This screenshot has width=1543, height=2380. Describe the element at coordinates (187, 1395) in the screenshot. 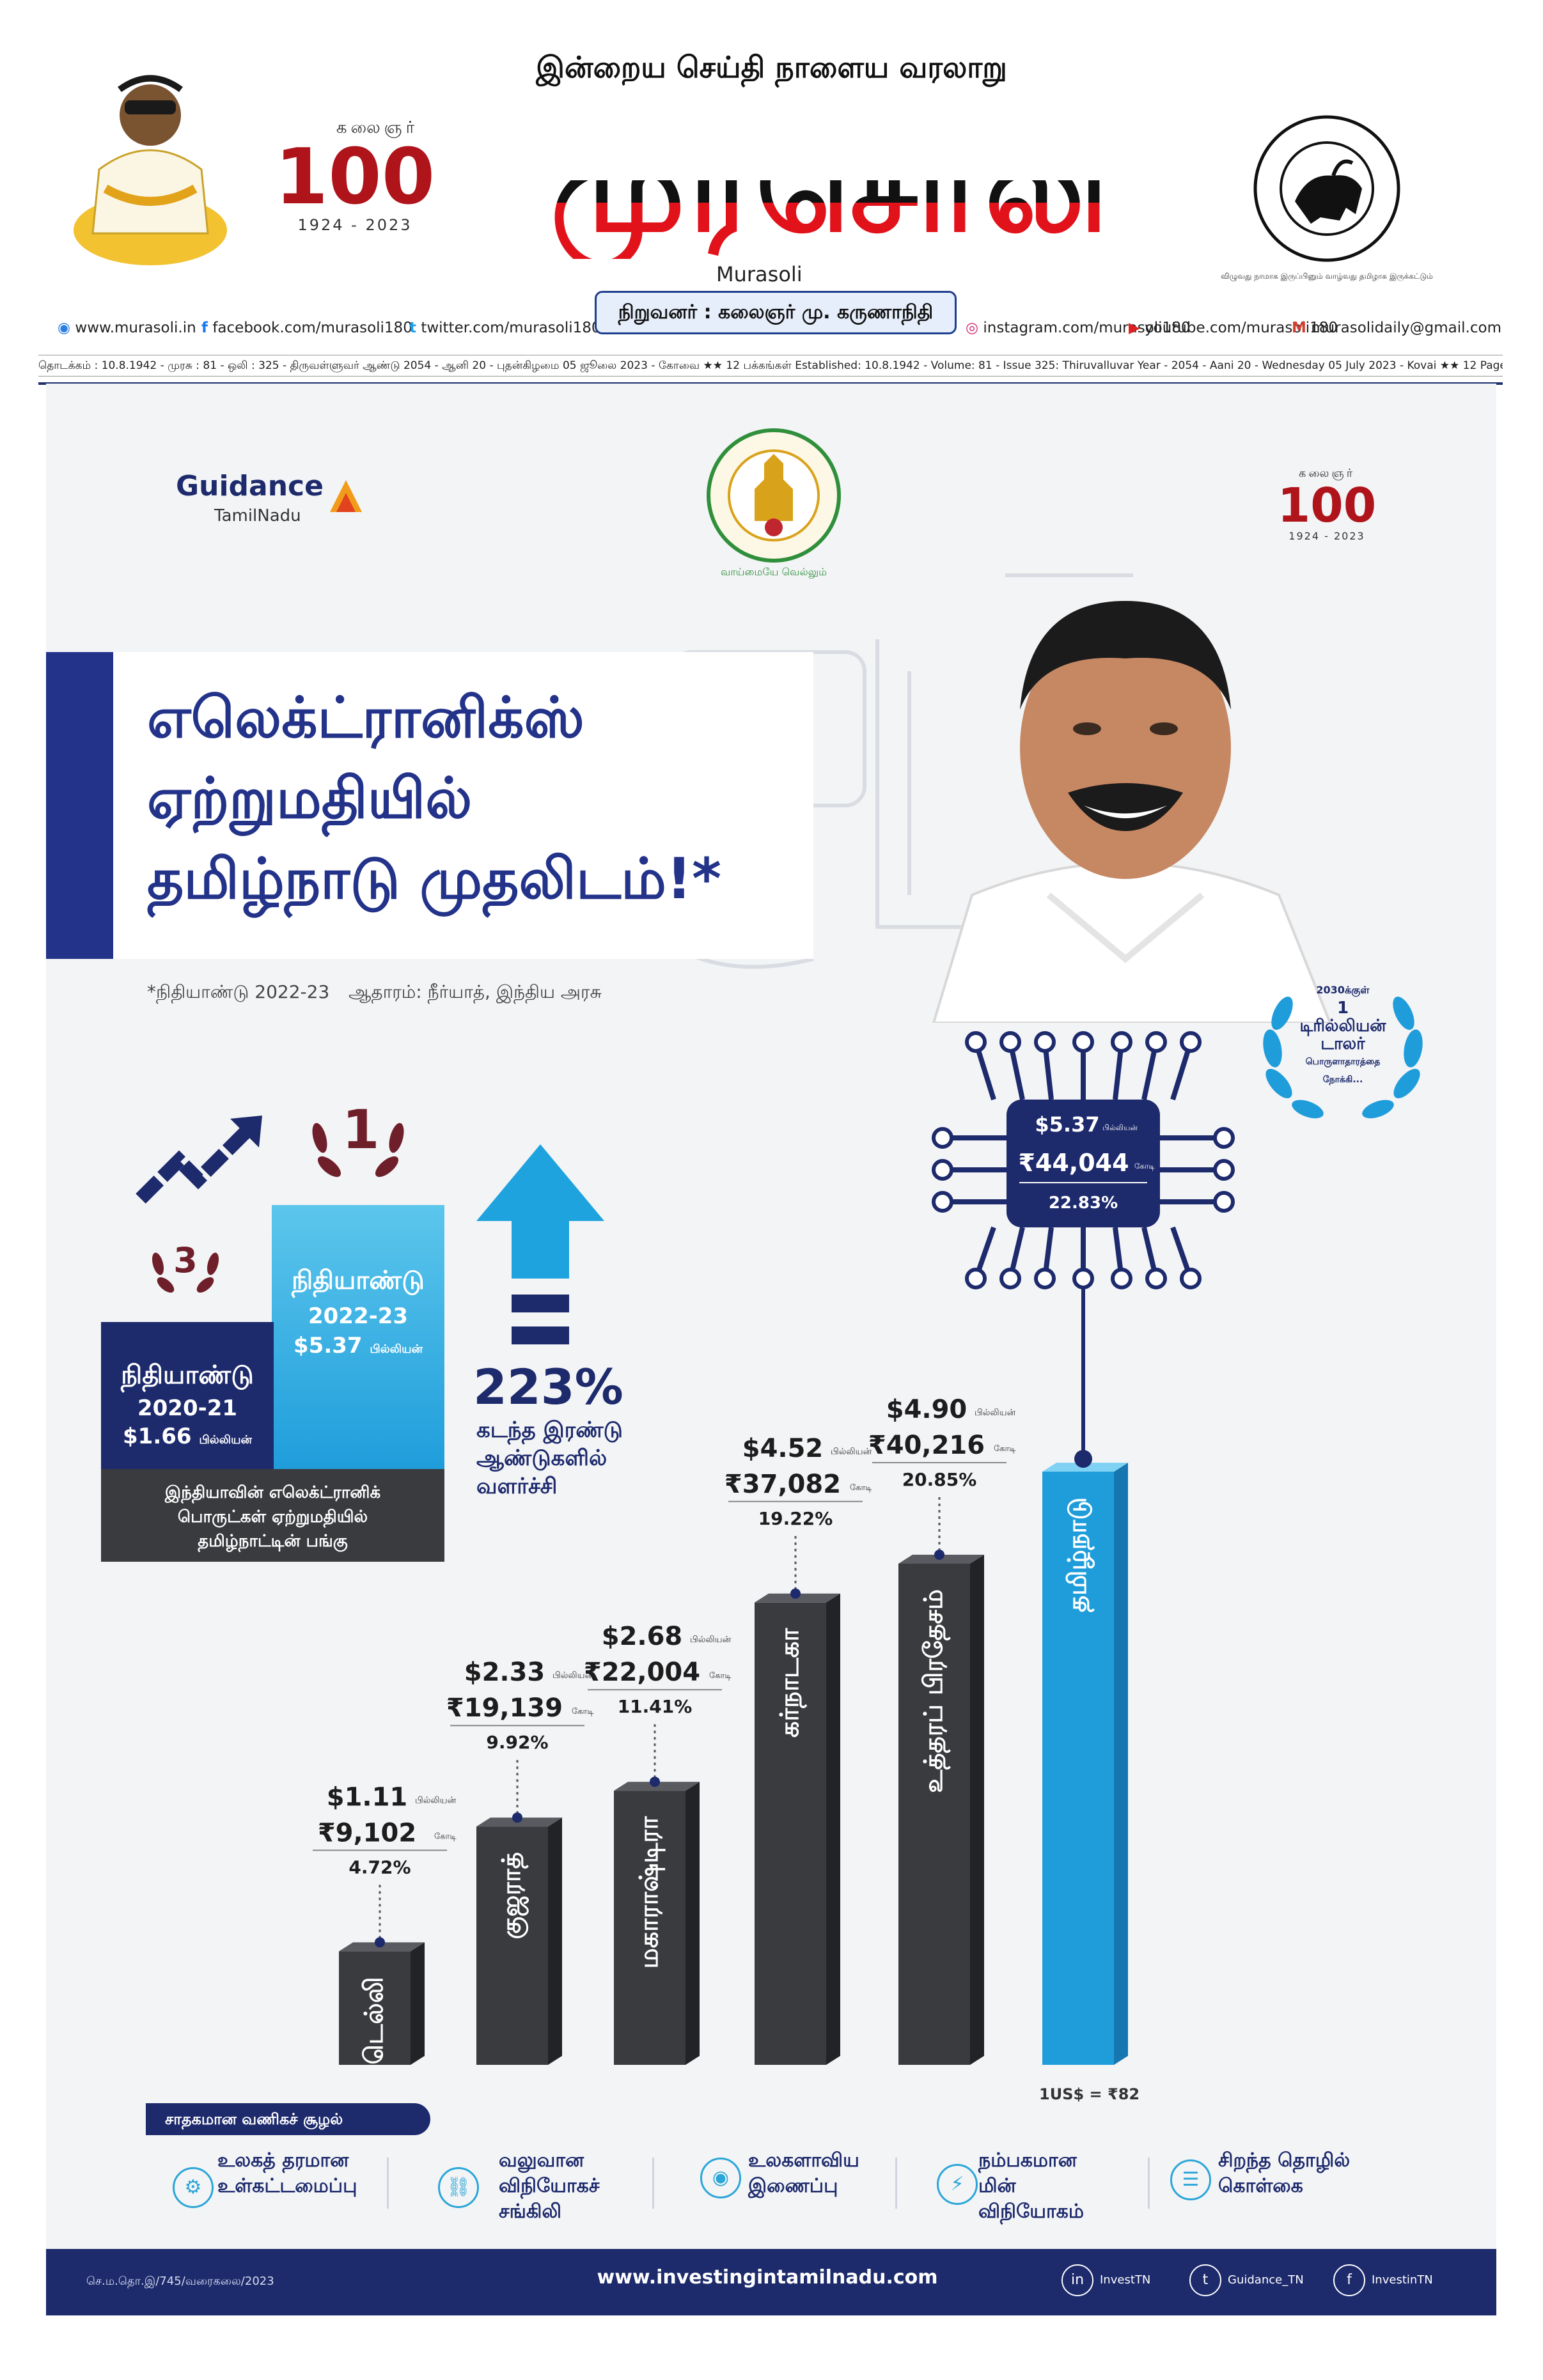

I see `card-fy2020-21: நிதியாண்டு 2020-21 $1.66 பில்லியன்` at that location.